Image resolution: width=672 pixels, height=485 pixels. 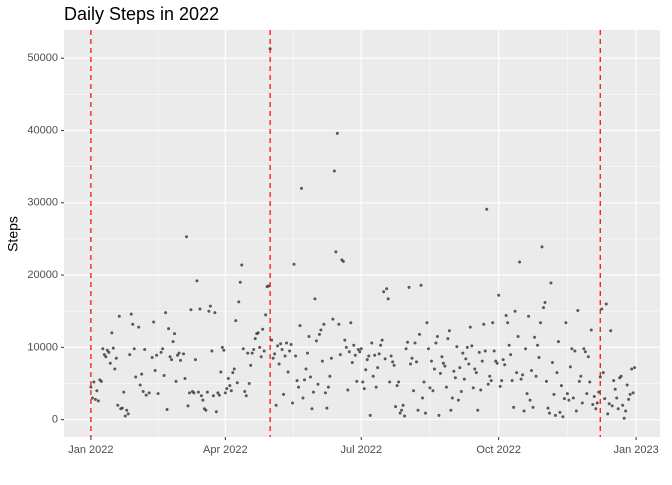 I want to click on x-tick-label: Apr 2022, so click(x=225, y=450).